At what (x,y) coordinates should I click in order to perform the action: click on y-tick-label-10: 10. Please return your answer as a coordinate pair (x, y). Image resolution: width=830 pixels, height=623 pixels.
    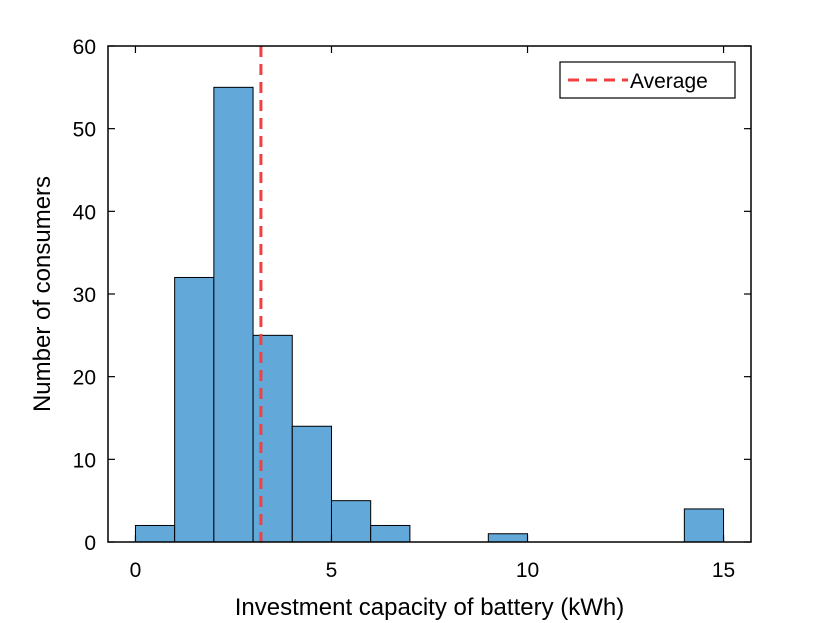
    Looking at the image, I should click on (84, 460).